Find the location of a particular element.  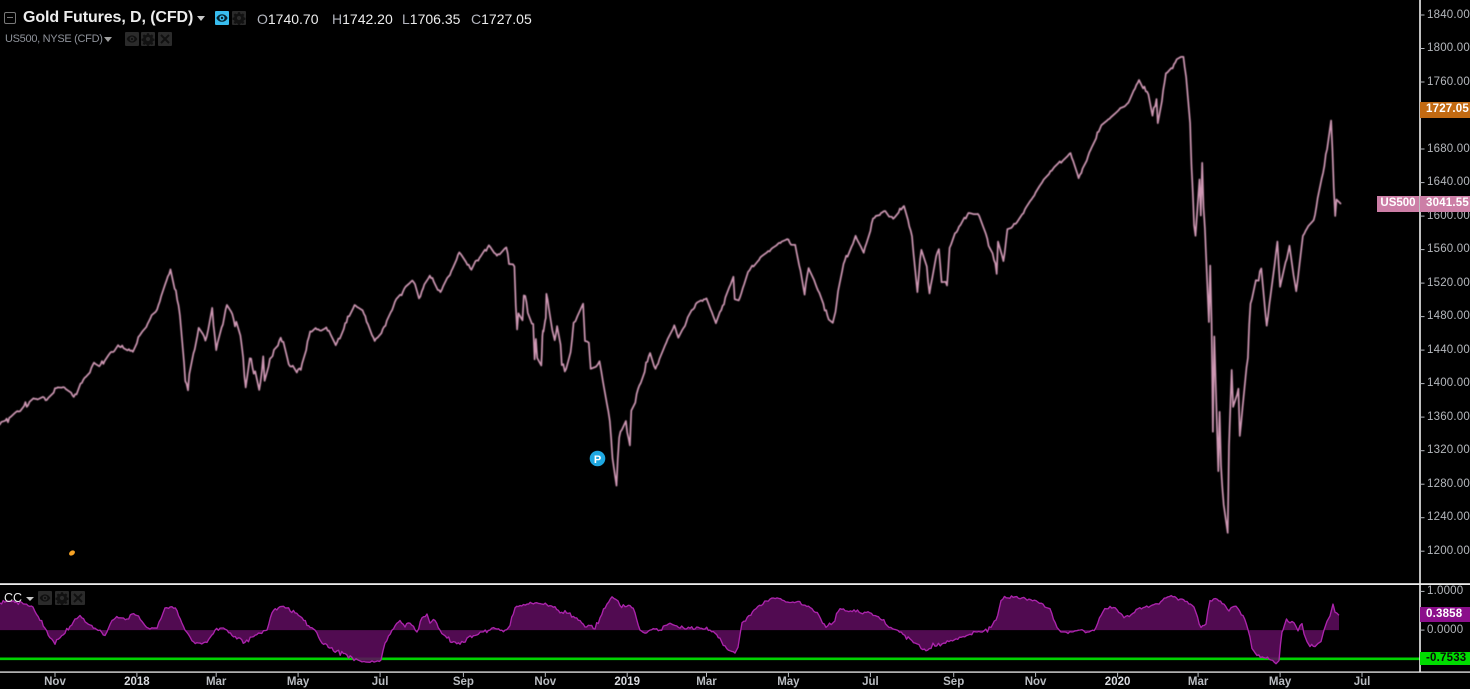

svg-text: P is located at coordinates (597, 460).